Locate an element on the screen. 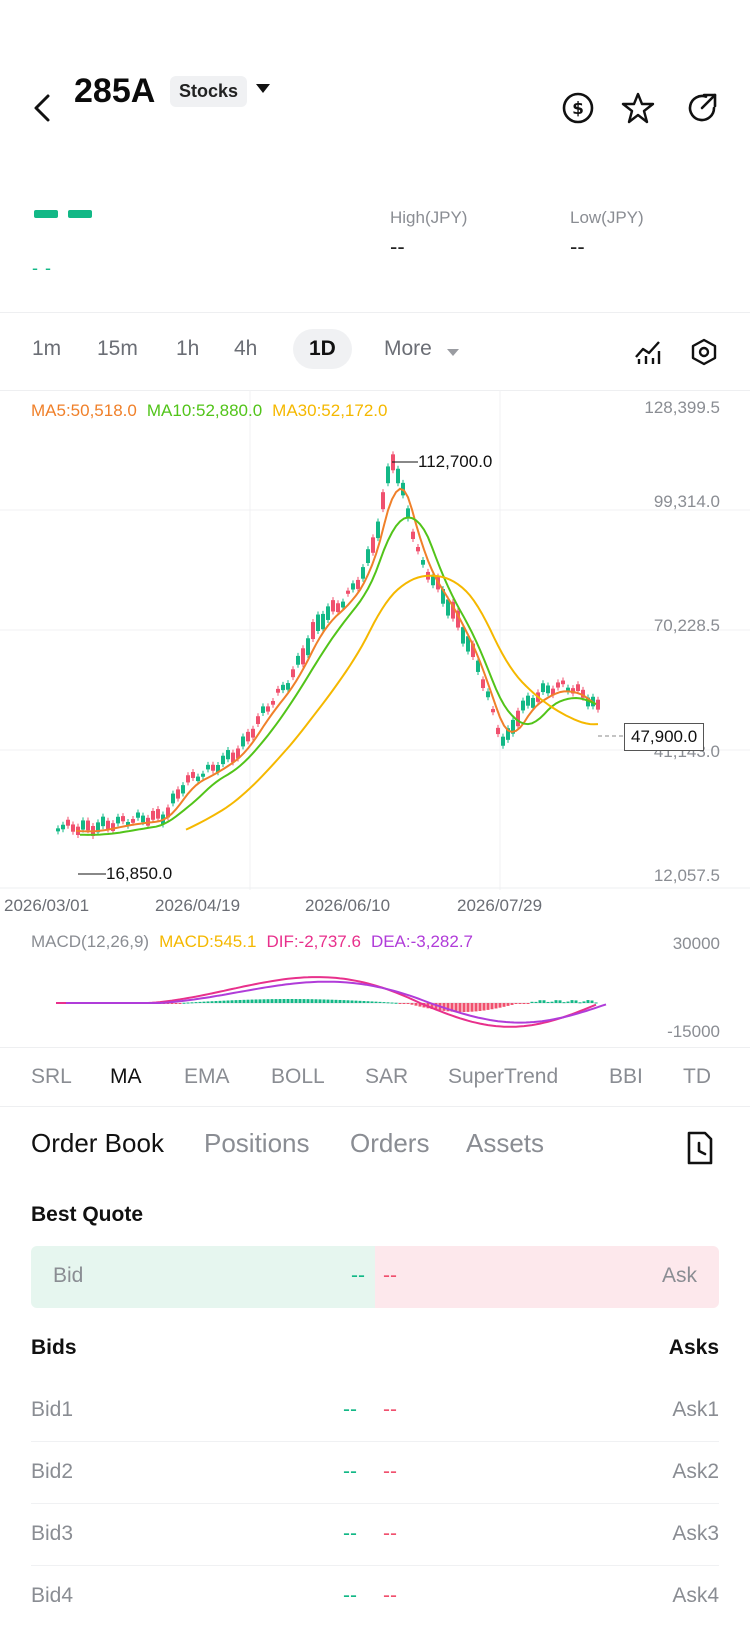 The width and height of the screenshot is (750, 1625). timeframe-1m: 1m is located at coordinates (47, 348).